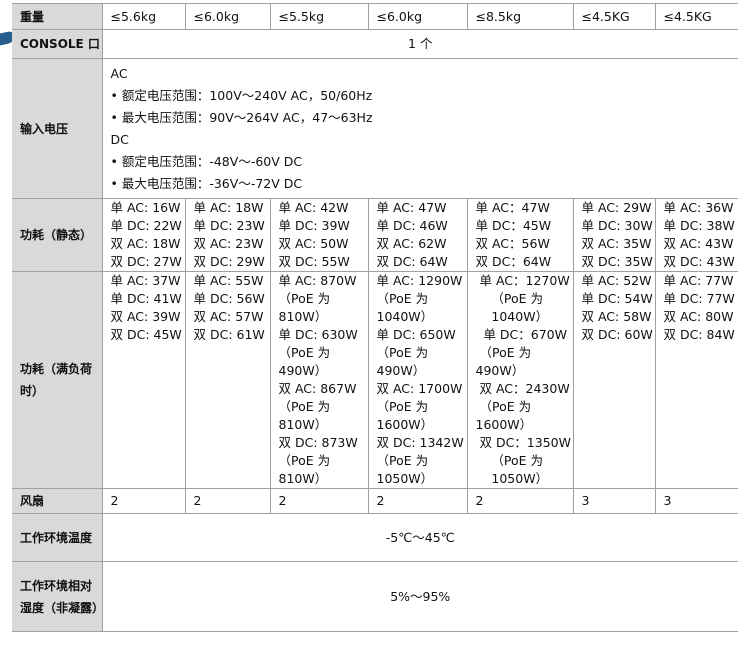 Image resolution: width=750 pixels, height=646 pixels. I want to click on row-humidity: 工作环境相对湿度（非凝露） 5%～95%, so click(375, 596).